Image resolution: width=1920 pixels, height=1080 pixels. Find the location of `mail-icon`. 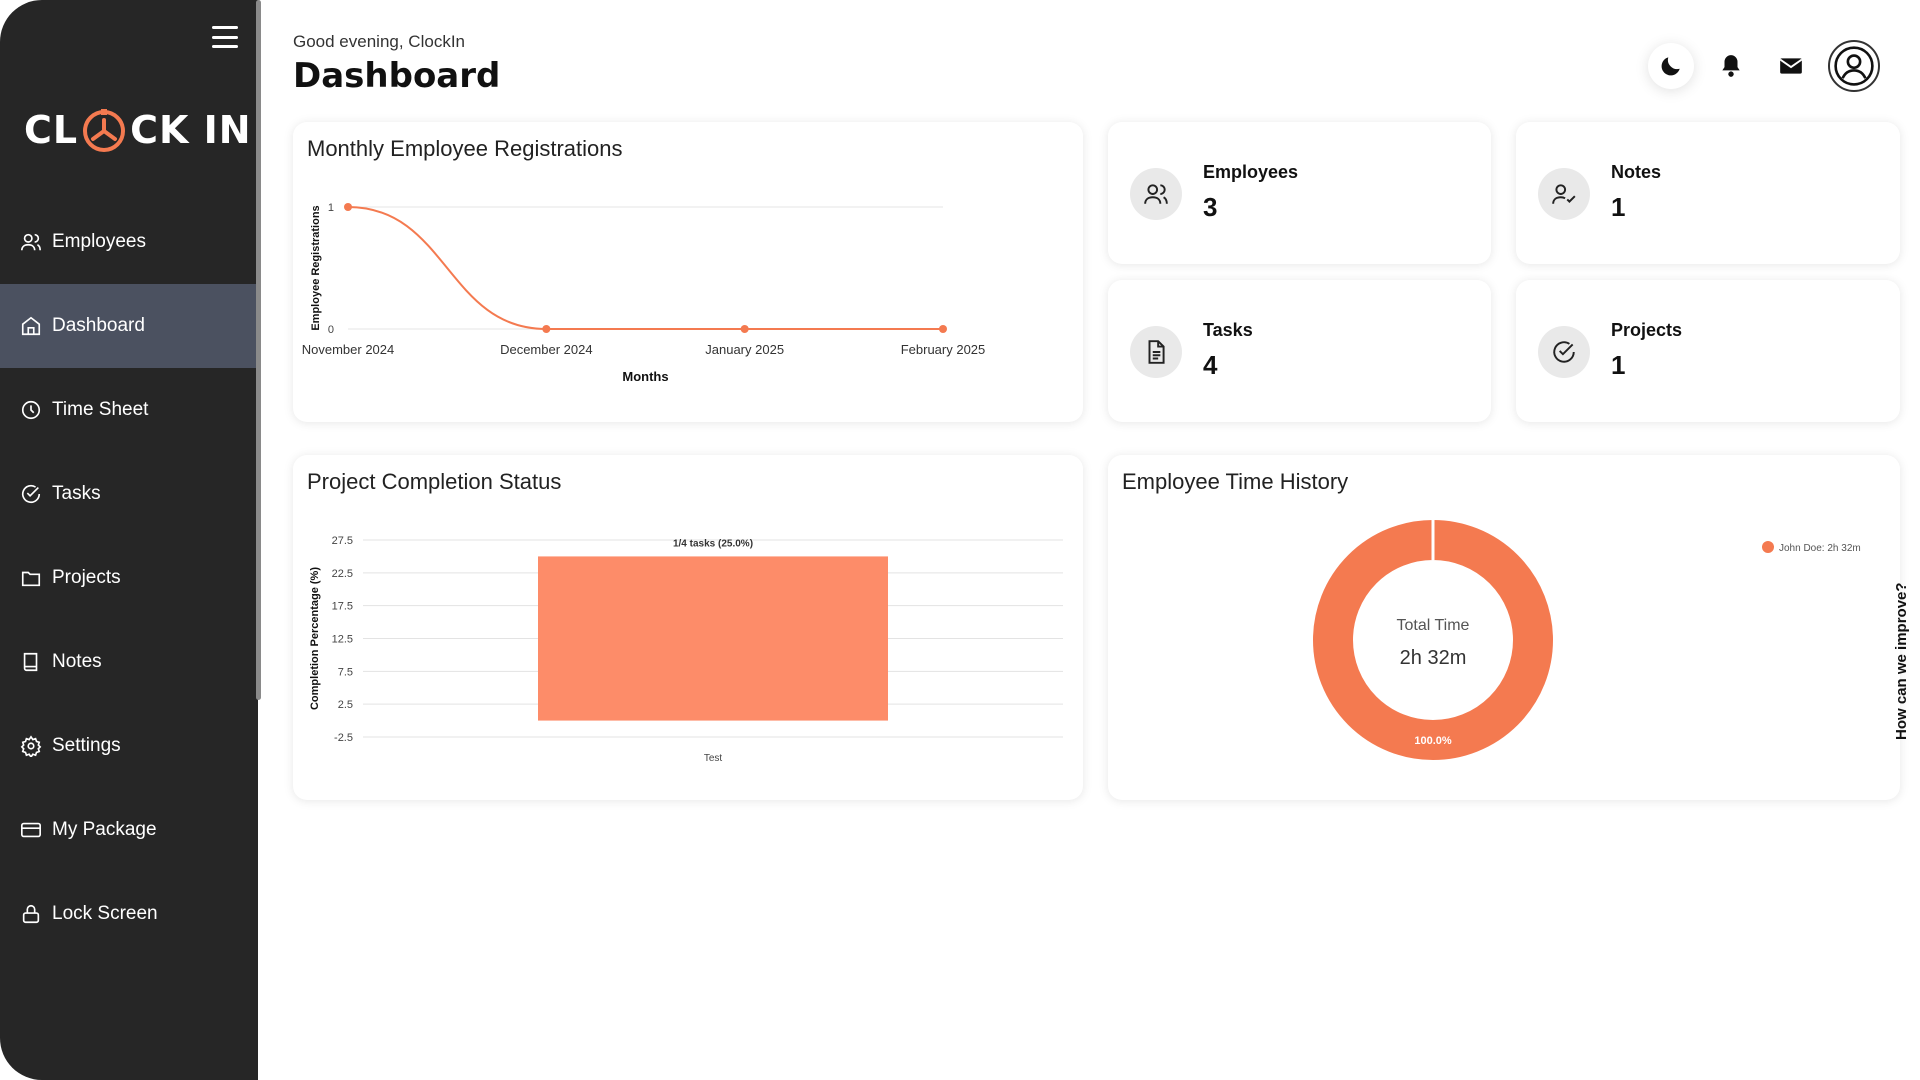

mail-icon is located at coordinates (1791, 66).